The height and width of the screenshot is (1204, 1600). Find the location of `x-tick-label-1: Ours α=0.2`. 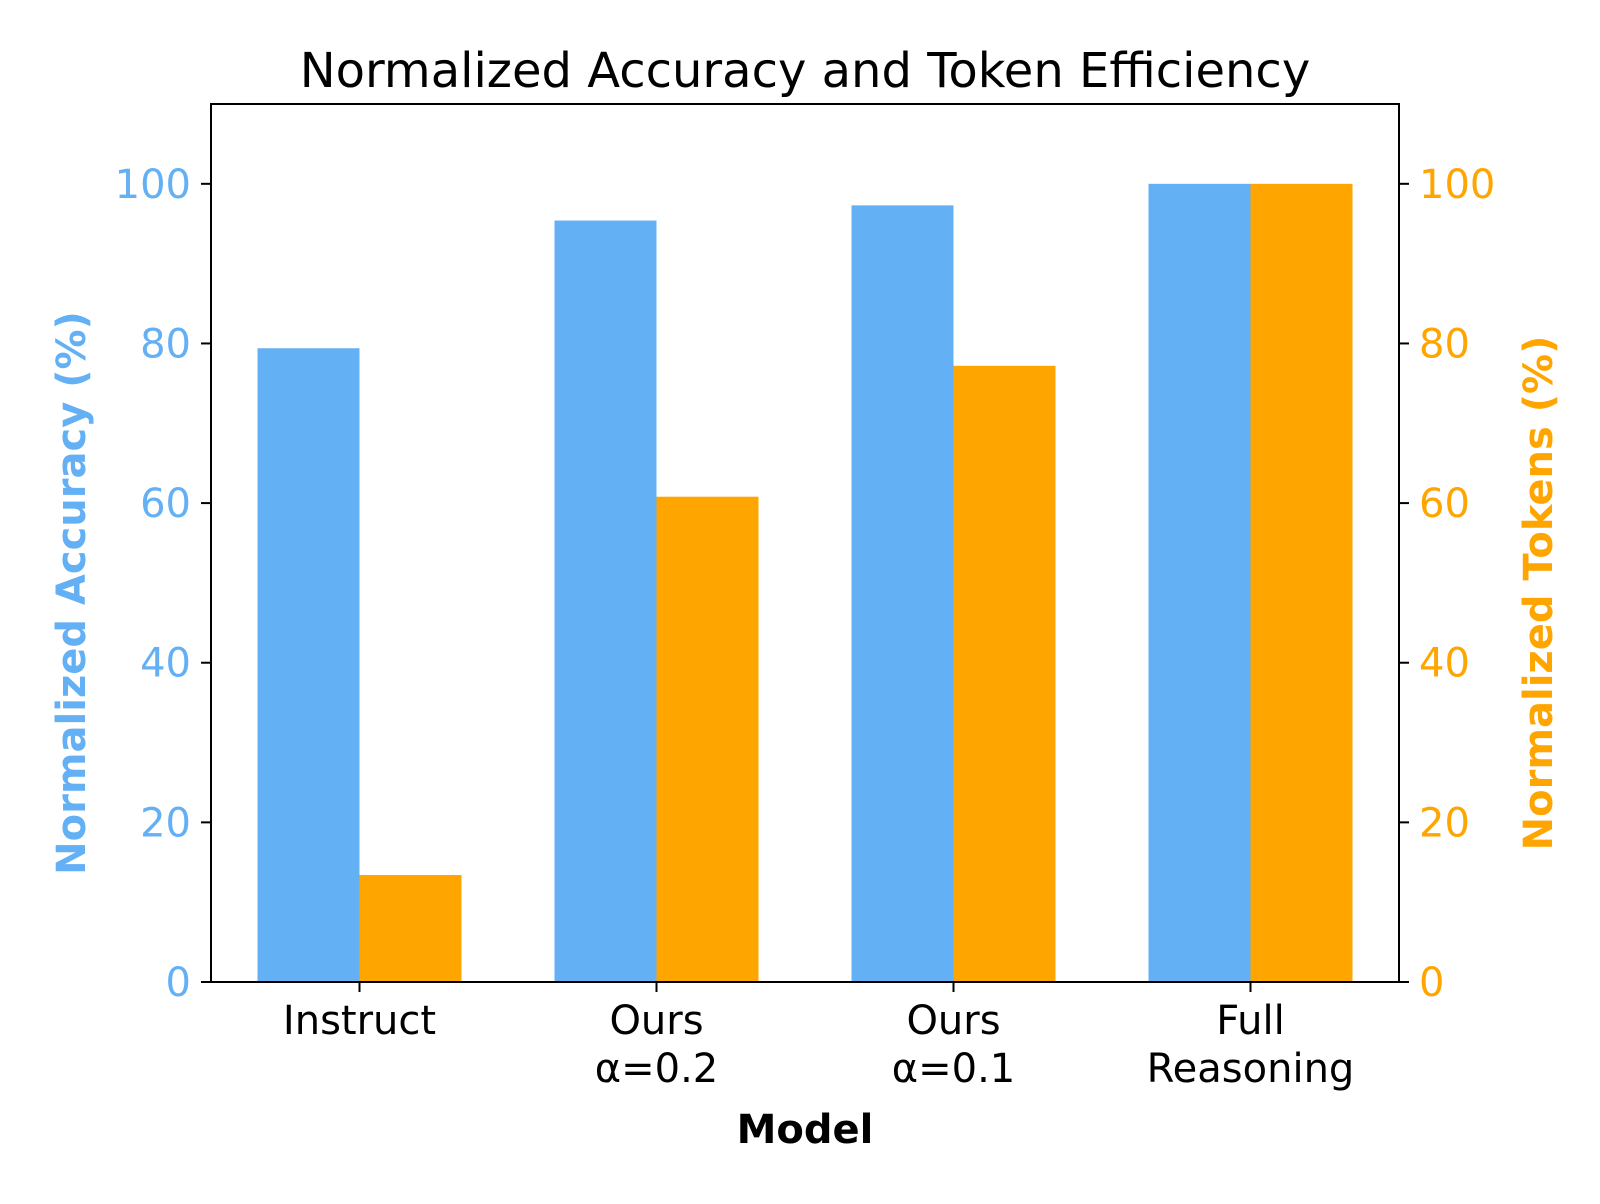

x-tick-label-1: Ours α=0.2 is located at coordinates (657, 1045).